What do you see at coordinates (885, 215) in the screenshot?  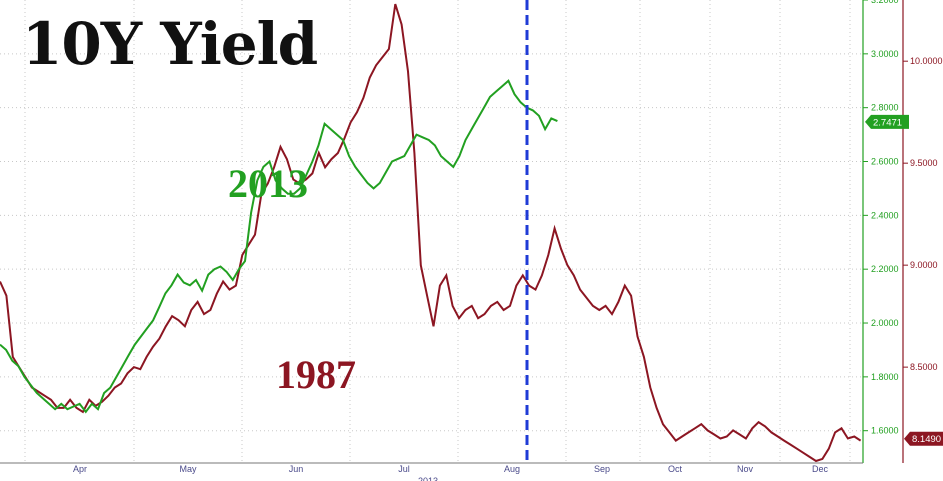 I see `tick-label-2013: 2.4000` at bounding box center [885, 215].